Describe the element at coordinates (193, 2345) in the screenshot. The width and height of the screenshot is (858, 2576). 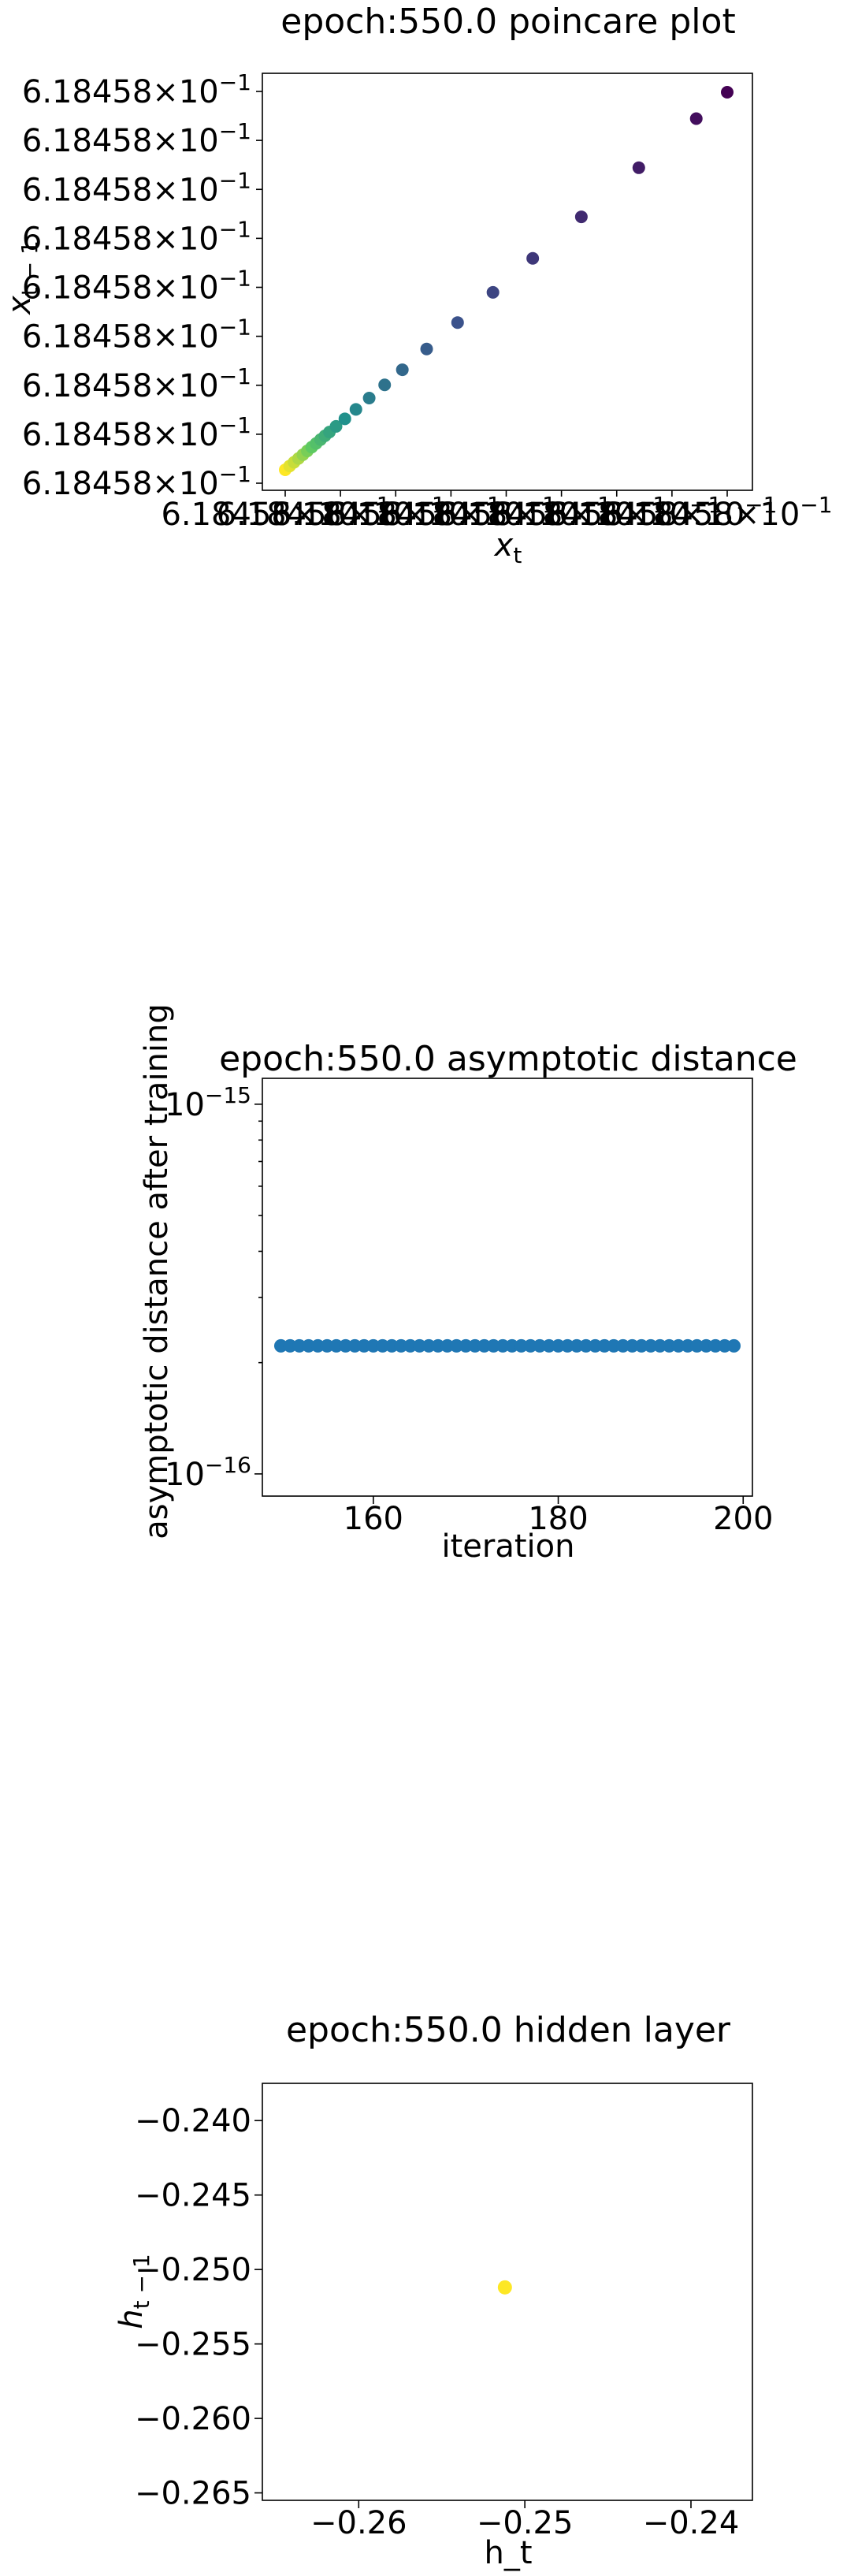
I see `hidden-layer-y-tick-label: −0.255` at that location.